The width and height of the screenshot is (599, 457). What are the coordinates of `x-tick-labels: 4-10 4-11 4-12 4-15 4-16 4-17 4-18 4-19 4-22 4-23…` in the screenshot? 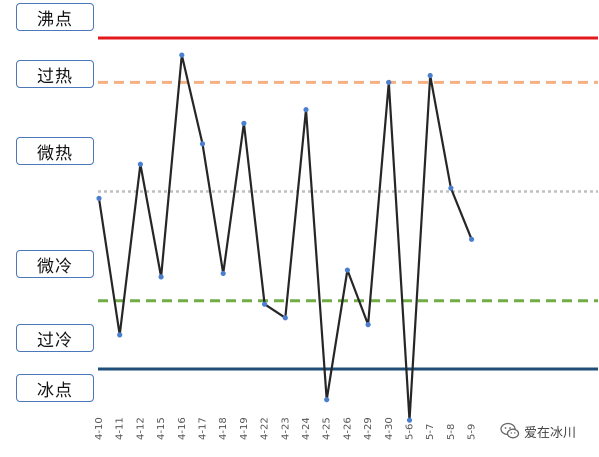 It's located at (286, 428).